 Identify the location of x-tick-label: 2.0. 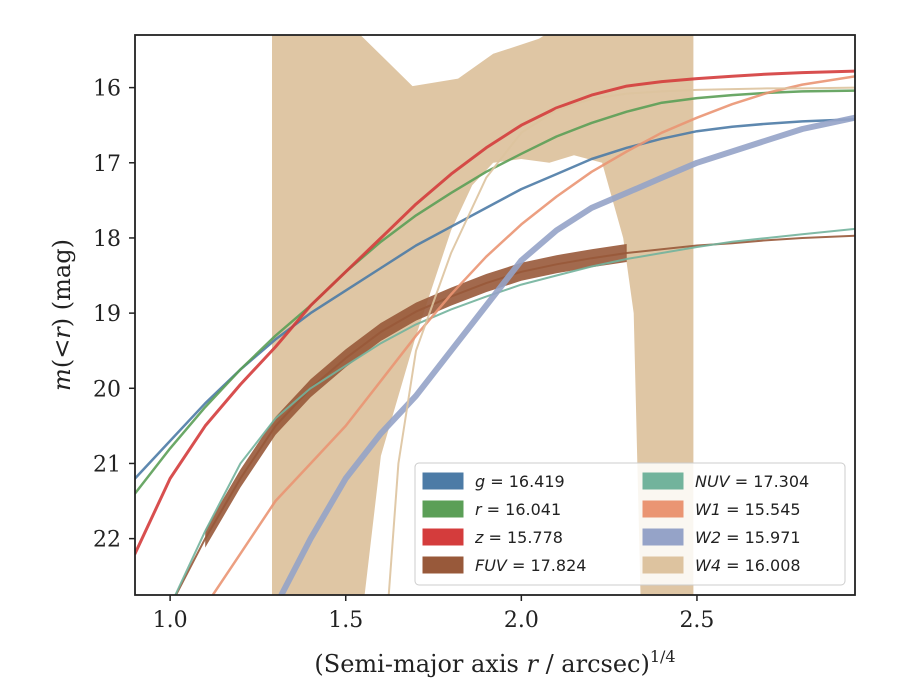
(521, 620).